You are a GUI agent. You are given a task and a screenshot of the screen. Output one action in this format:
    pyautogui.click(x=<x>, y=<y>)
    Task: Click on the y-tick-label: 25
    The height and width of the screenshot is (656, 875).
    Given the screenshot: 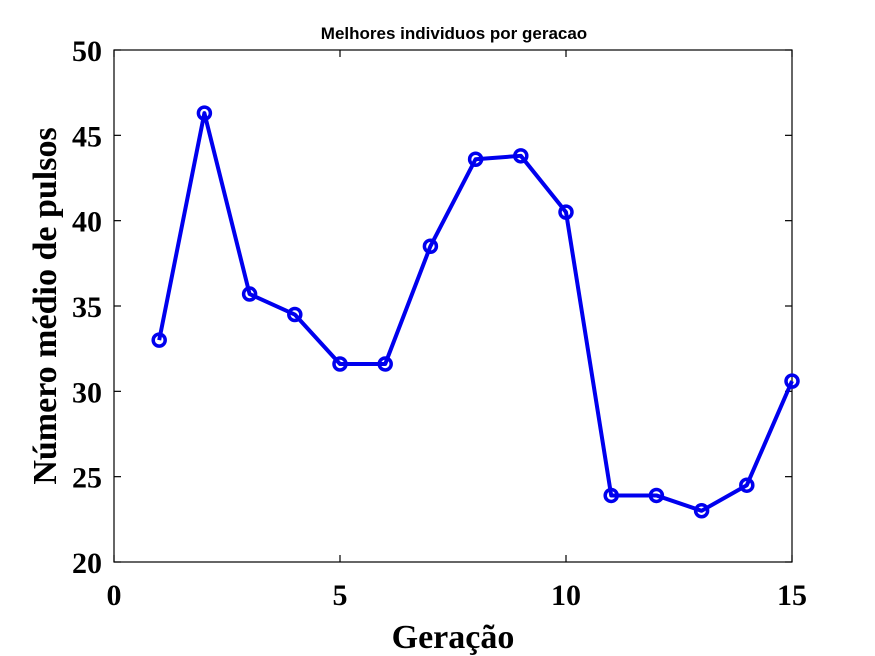 What is the action you would take?
    pyautogui.click(x=87, y=478)
    